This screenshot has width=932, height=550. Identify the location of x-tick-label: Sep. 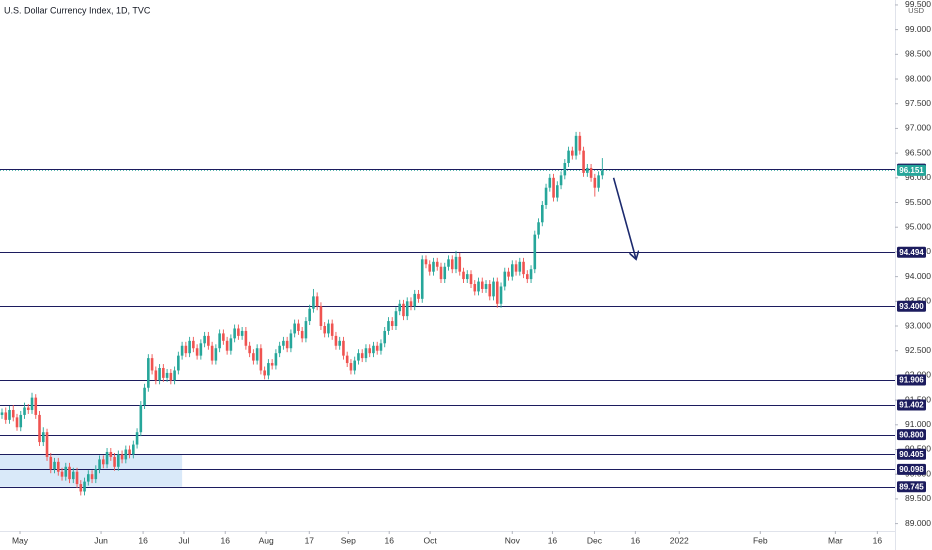
(348, 540).